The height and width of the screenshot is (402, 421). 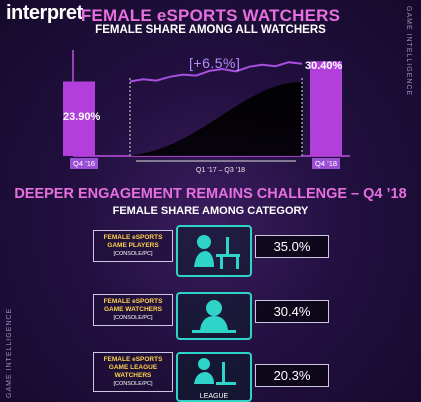 What do you see at coordinates (324, 66) in the screenshot?
I see `bar-label-q4-18: 30.40%` at bounding box center [324, 66].